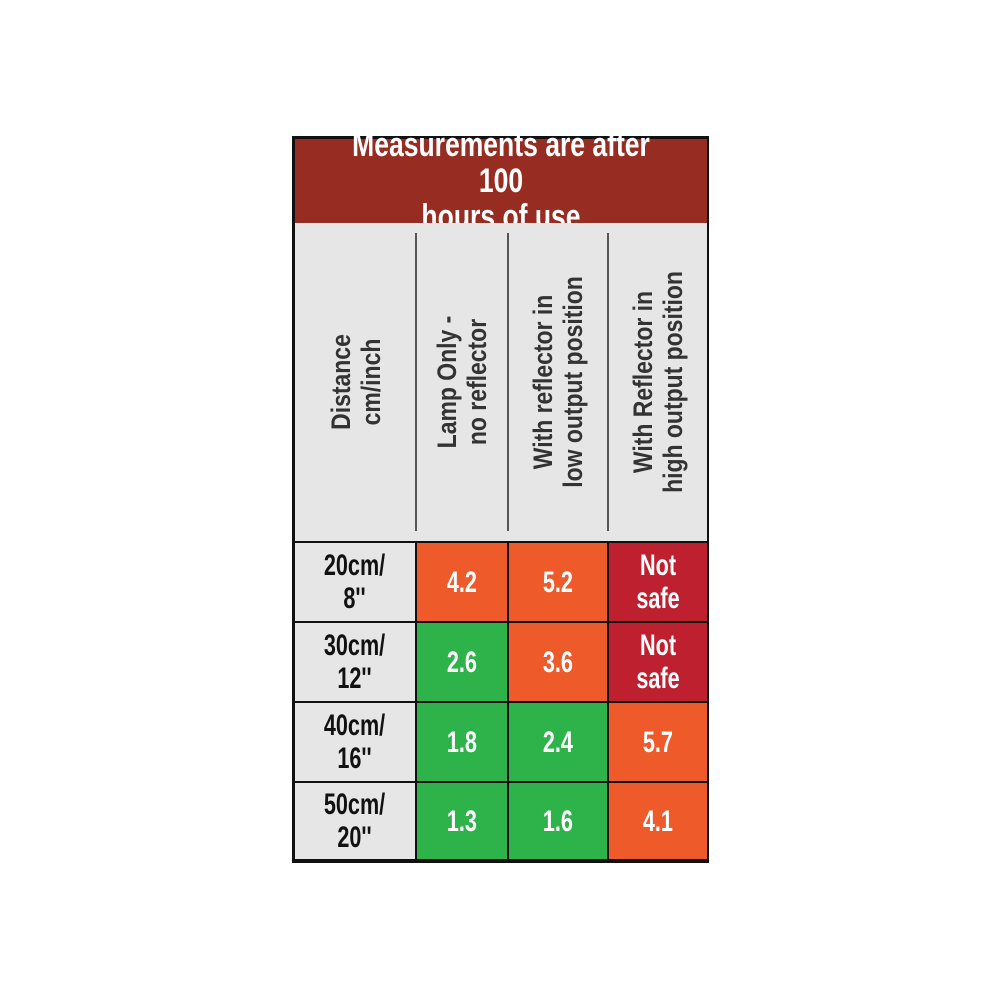 The image size is (1000, 1000). I want to click on value-text: 1.8, so click(462, 742).